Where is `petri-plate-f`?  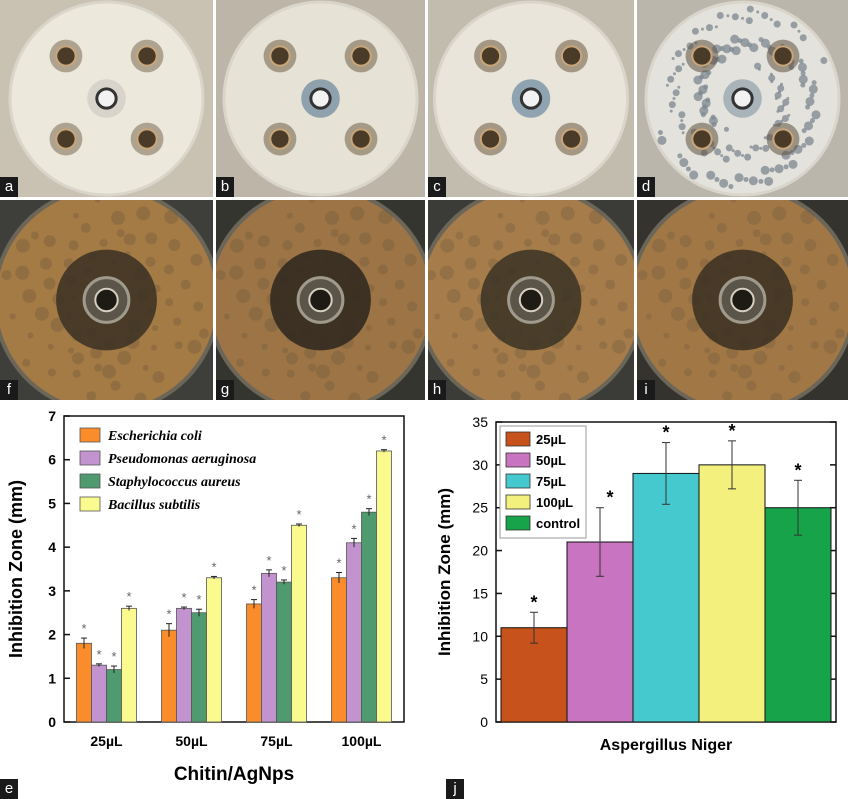 petri-plate-f is located at coordinates (106, 300).